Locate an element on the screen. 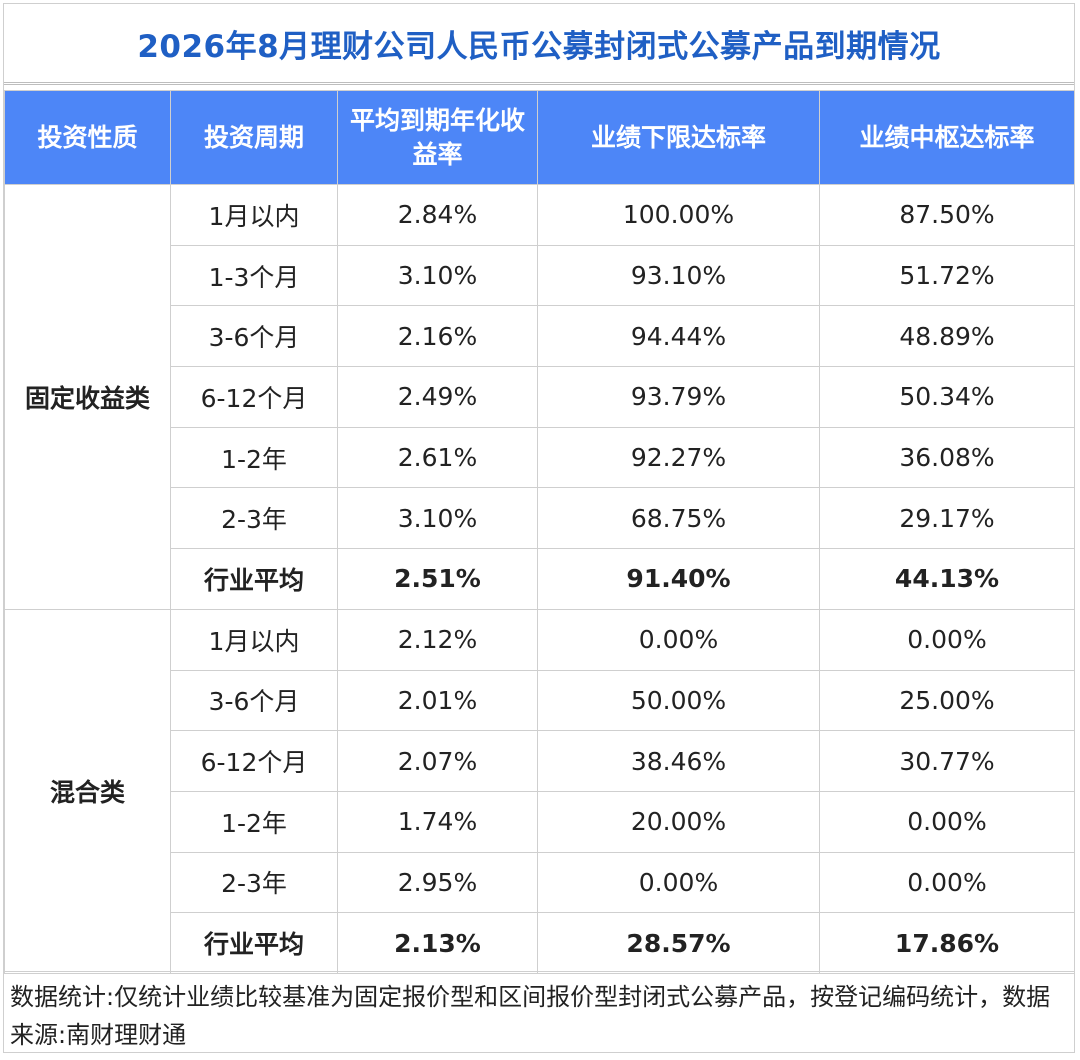 The height and width of the screenshot is (1060, 1080). yield-cell: 2.13% is located at coordinates (437, 943).